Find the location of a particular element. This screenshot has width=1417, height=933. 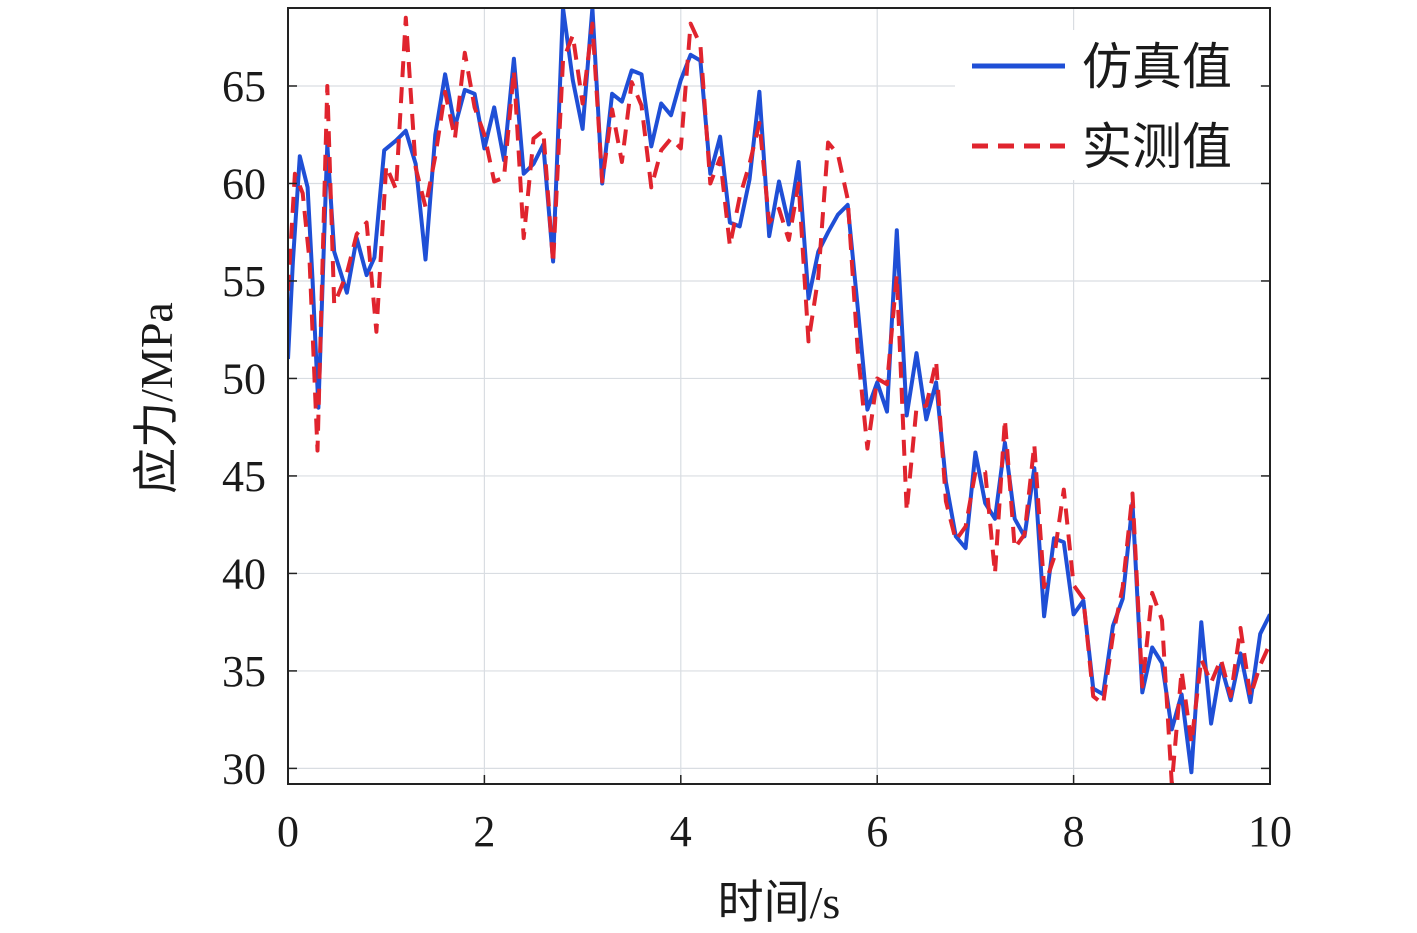

y-tick-label: 35 is located at coordinates (244, 671).